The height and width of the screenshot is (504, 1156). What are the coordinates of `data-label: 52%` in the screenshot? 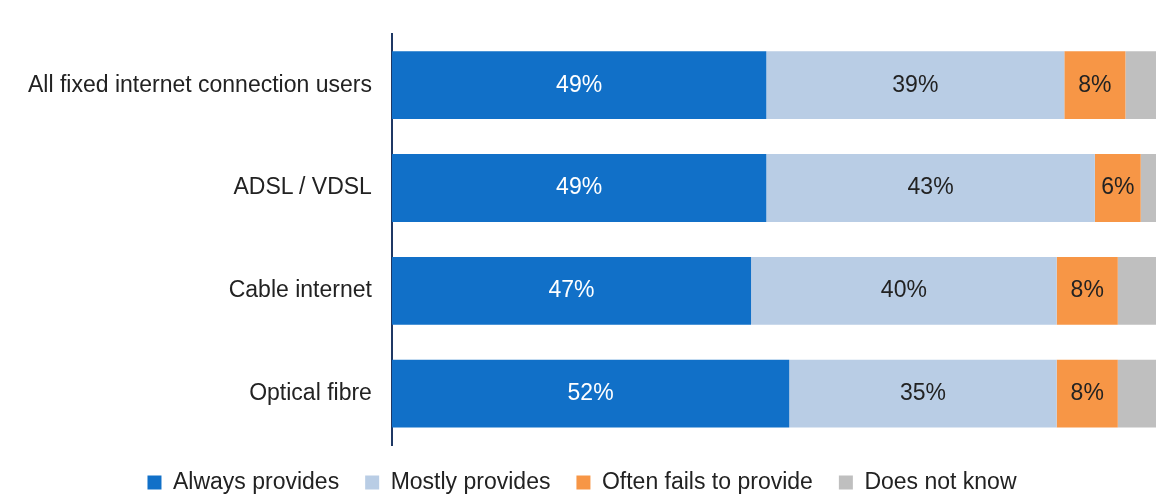 It's located at (590, 391).